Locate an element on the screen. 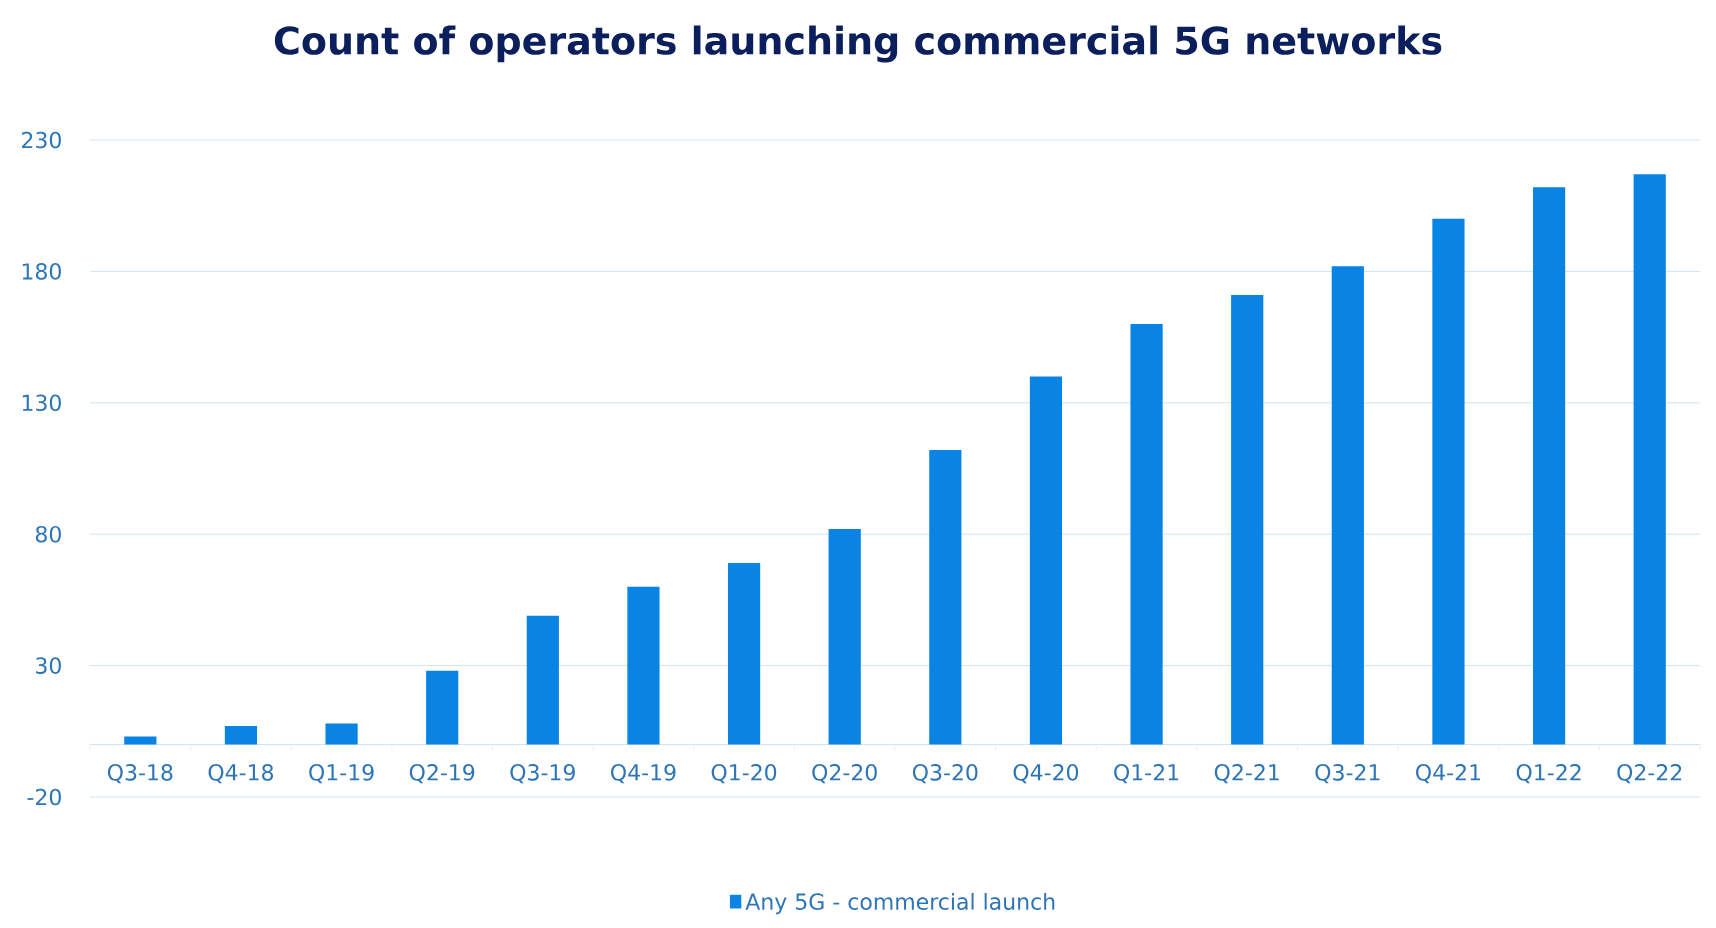 Image resolution: width=1716 pixels, height=928 pixels. y-tick-label: 130 is located at coordinates (41, 403).